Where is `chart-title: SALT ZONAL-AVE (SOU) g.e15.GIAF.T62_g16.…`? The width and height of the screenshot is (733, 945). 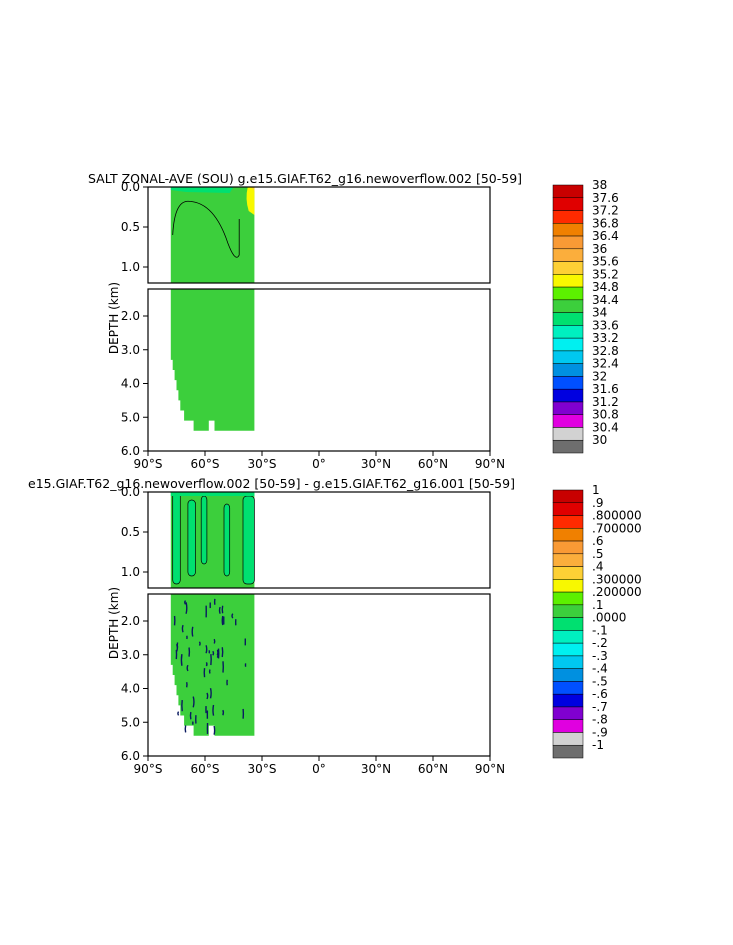
chart-title: SALT ZONAL-AVE (SOU) g.e15.GIAF.T62_g16.… is located at coordinates (305, 178).